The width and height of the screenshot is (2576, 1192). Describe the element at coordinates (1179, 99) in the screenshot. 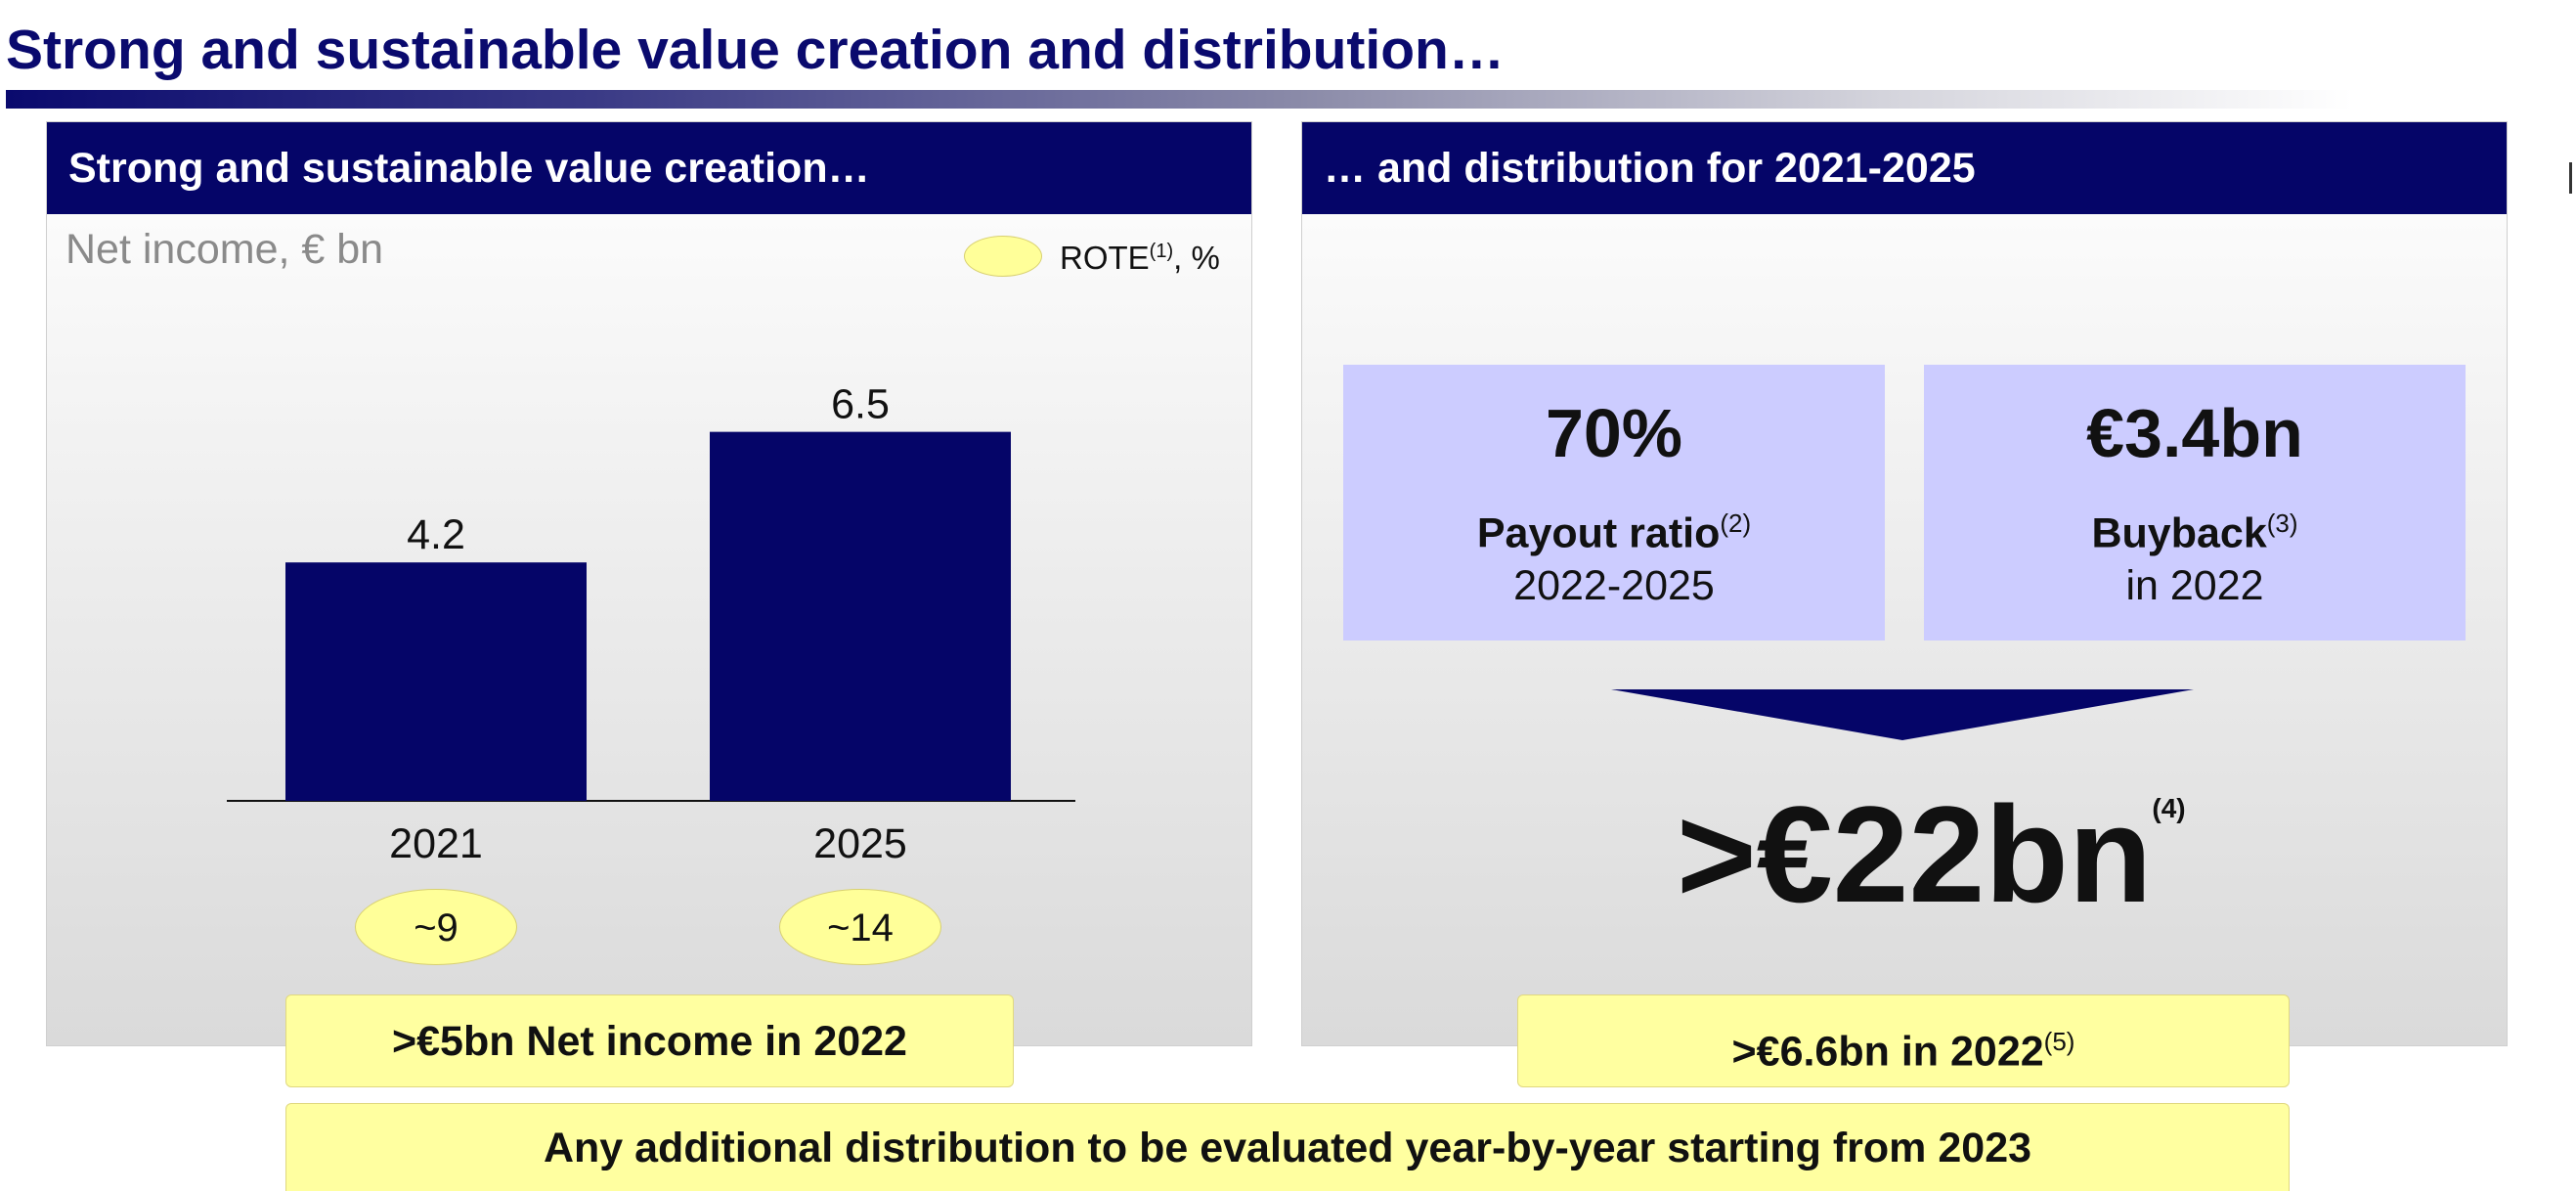

I see `title-underline-gradient` at that location.